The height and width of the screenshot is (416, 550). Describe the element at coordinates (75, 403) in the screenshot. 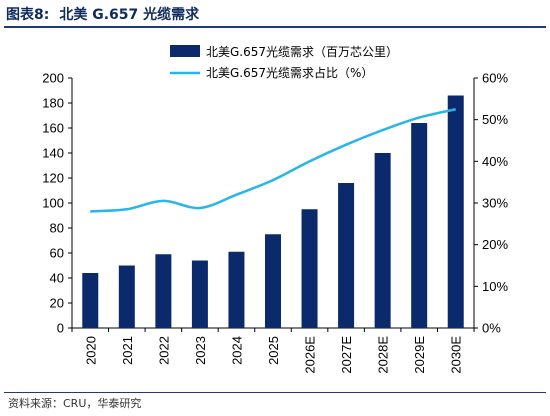

I see `source-note: 资料来源：CRU，华泰研究` at that location.